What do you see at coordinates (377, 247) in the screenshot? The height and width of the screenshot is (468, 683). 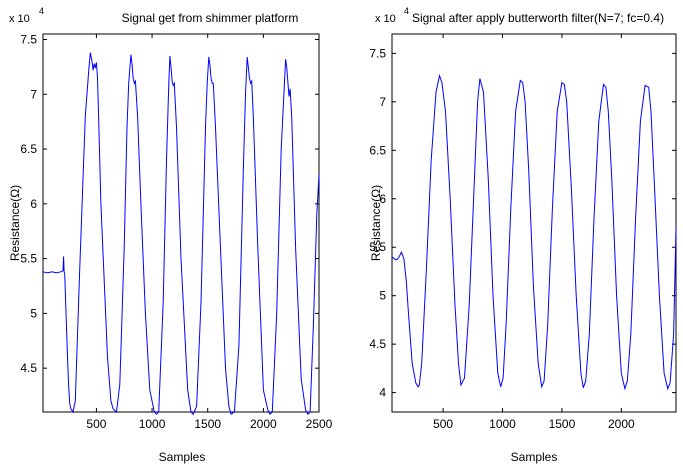 I see `right-y-tick-label: 5.5` at bounding box center [377, 247].